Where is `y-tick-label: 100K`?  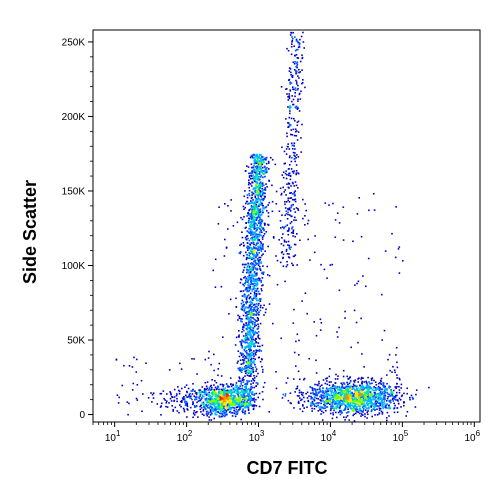 y-tick-label: 100K is located at coordinates (74, 266).